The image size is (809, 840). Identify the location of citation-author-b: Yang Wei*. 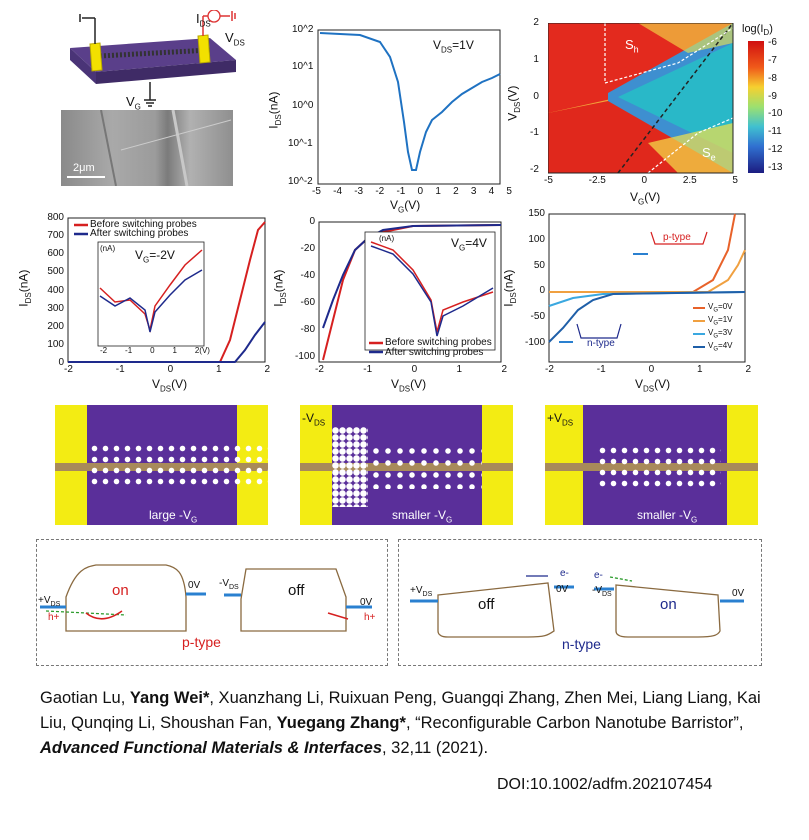
(169, 698).